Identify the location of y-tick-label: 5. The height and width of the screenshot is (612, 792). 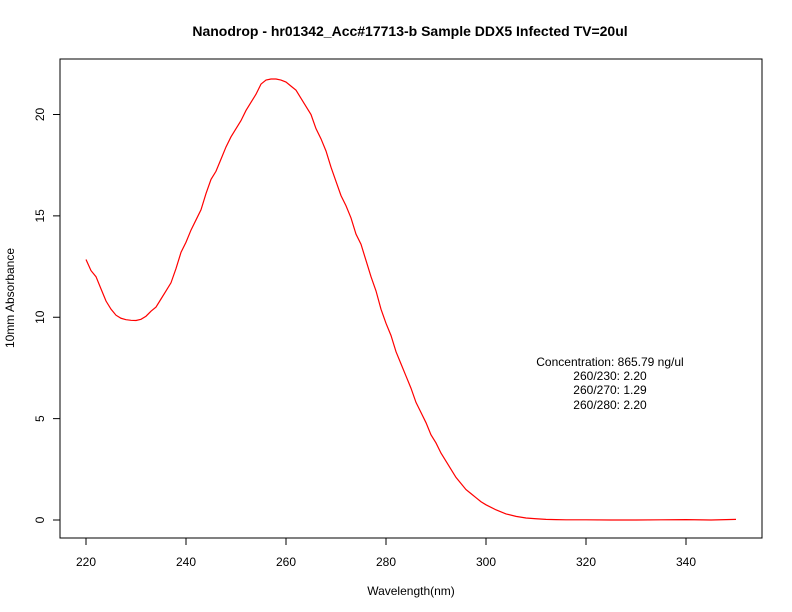
(40, 418).